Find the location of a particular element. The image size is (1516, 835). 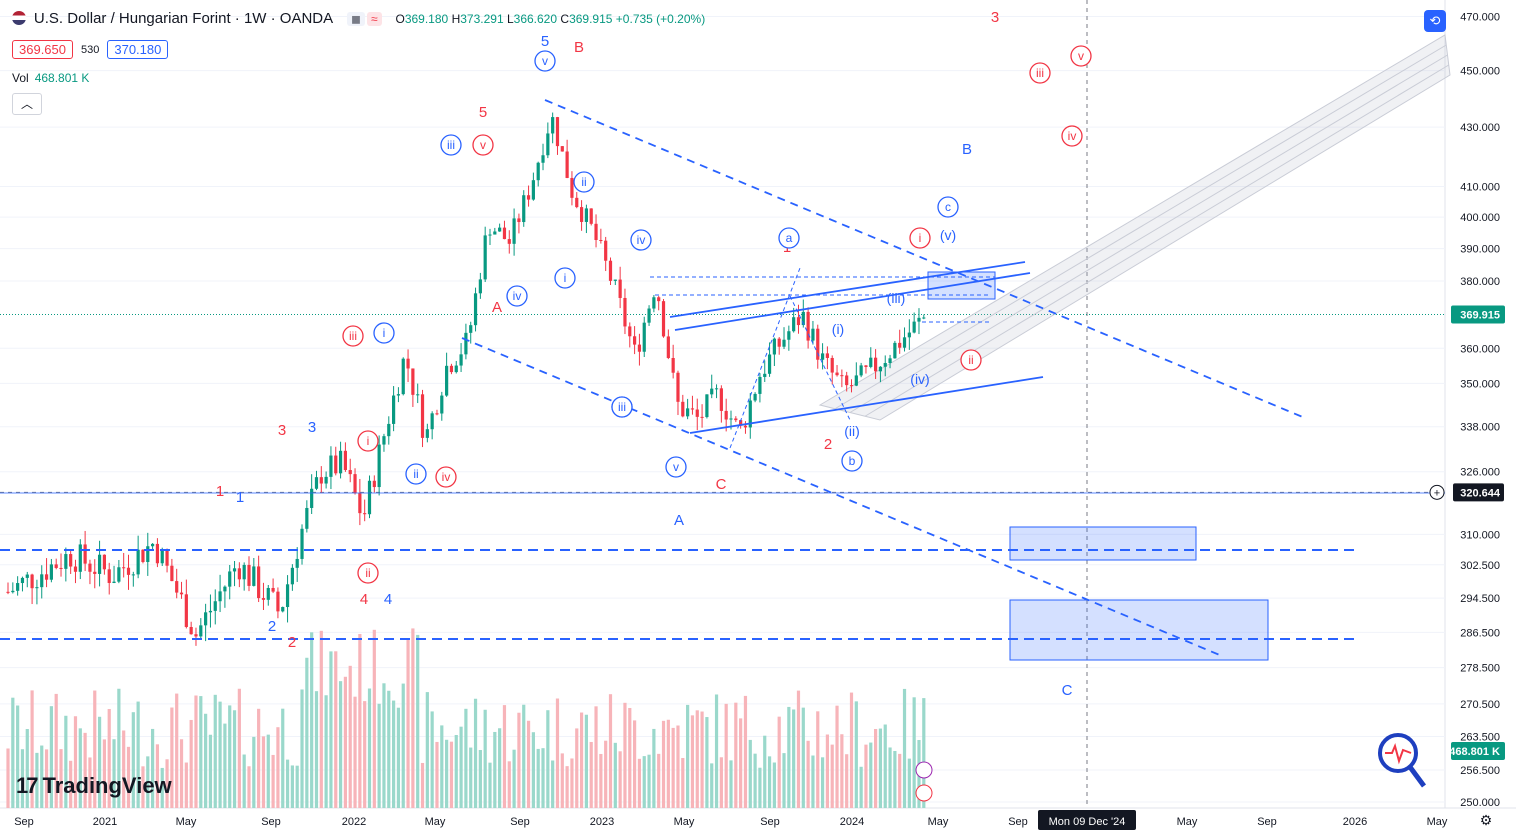

auto-scale-icon: ⟲ is located at coordinates (1435, 21).